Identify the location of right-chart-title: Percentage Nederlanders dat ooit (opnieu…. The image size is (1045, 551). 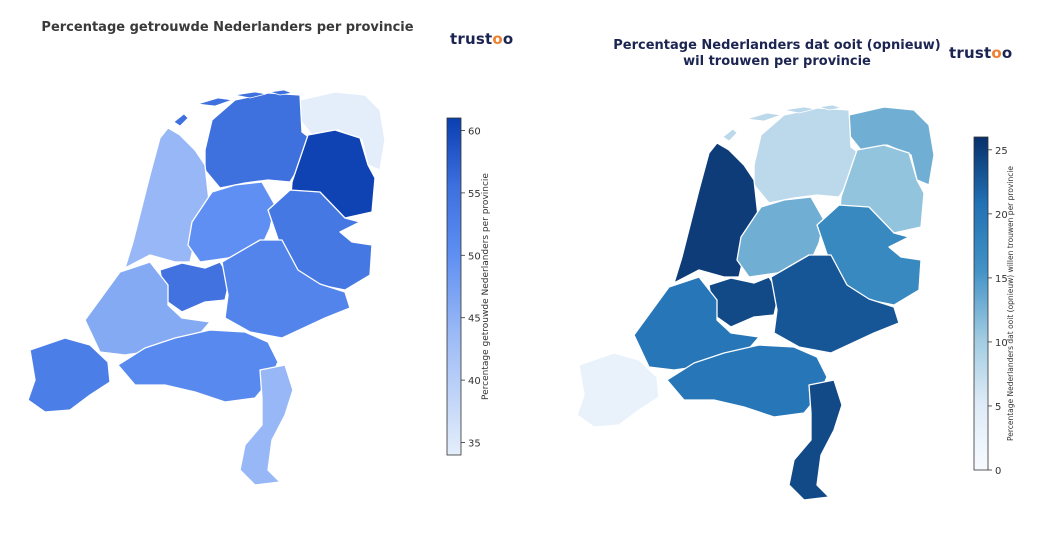
(777, 54).